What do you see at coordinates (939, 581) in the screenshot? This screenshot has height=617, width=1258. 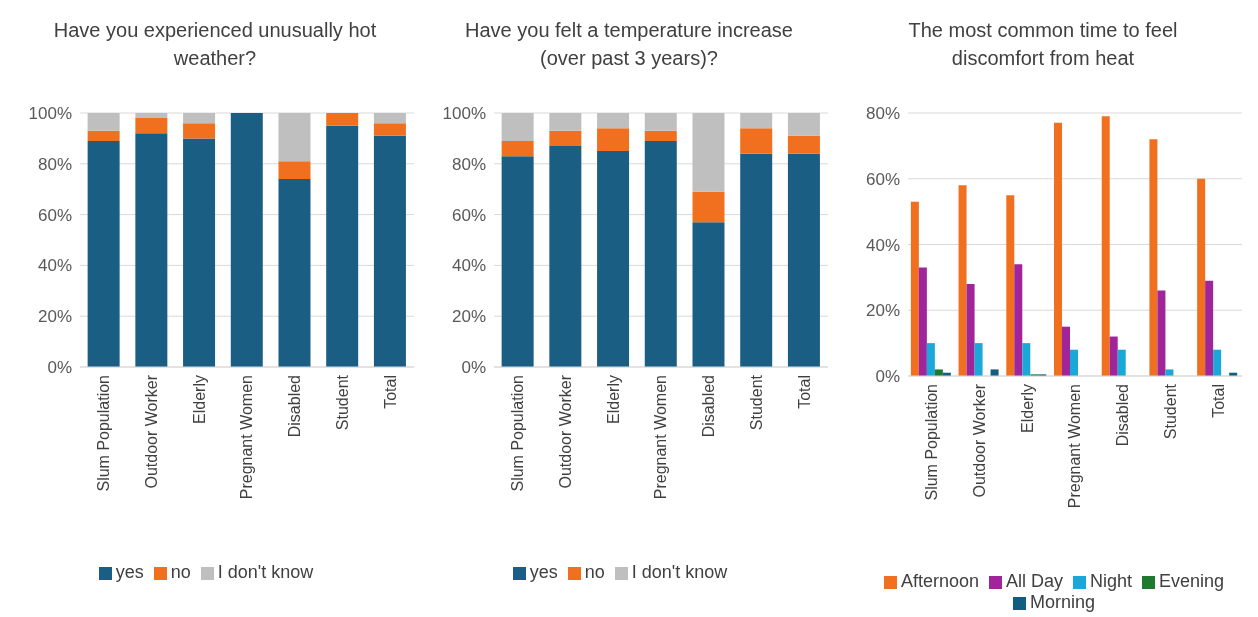 I see `legend-label: Afternoon` at bounding box center [939, 581].